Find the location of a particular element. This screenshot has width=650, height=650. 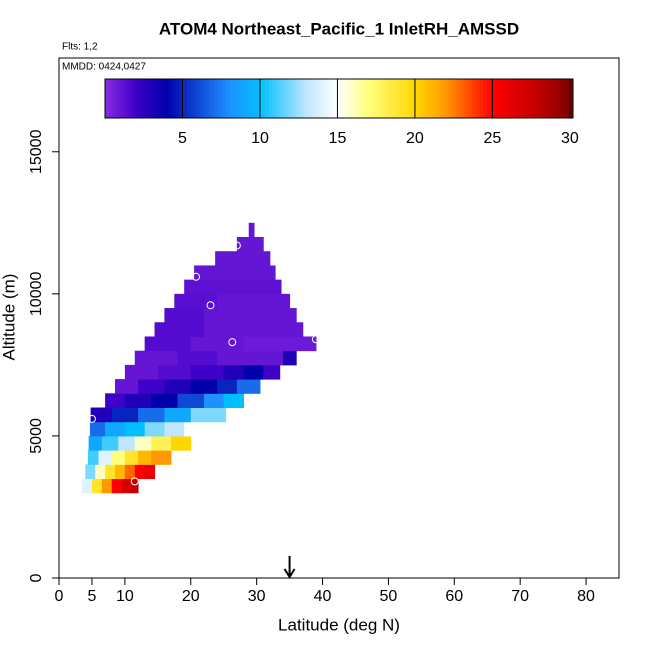

y-tick-label: 0 is located at coordinates (36, 577).